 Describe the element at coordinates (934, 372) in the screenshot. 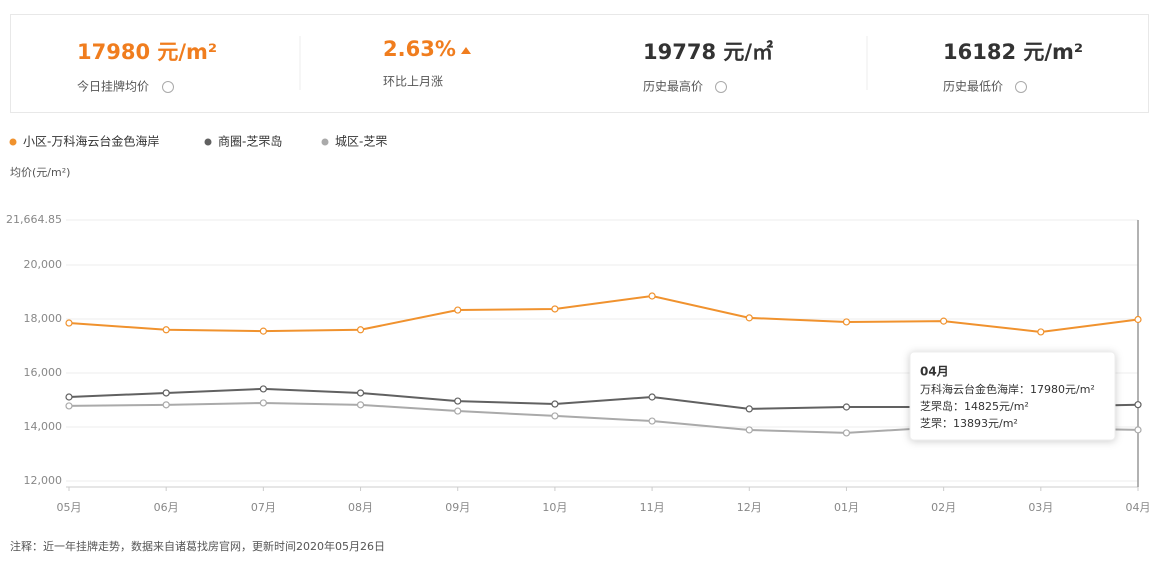

I see `tooltip-title: 04月` at that location.